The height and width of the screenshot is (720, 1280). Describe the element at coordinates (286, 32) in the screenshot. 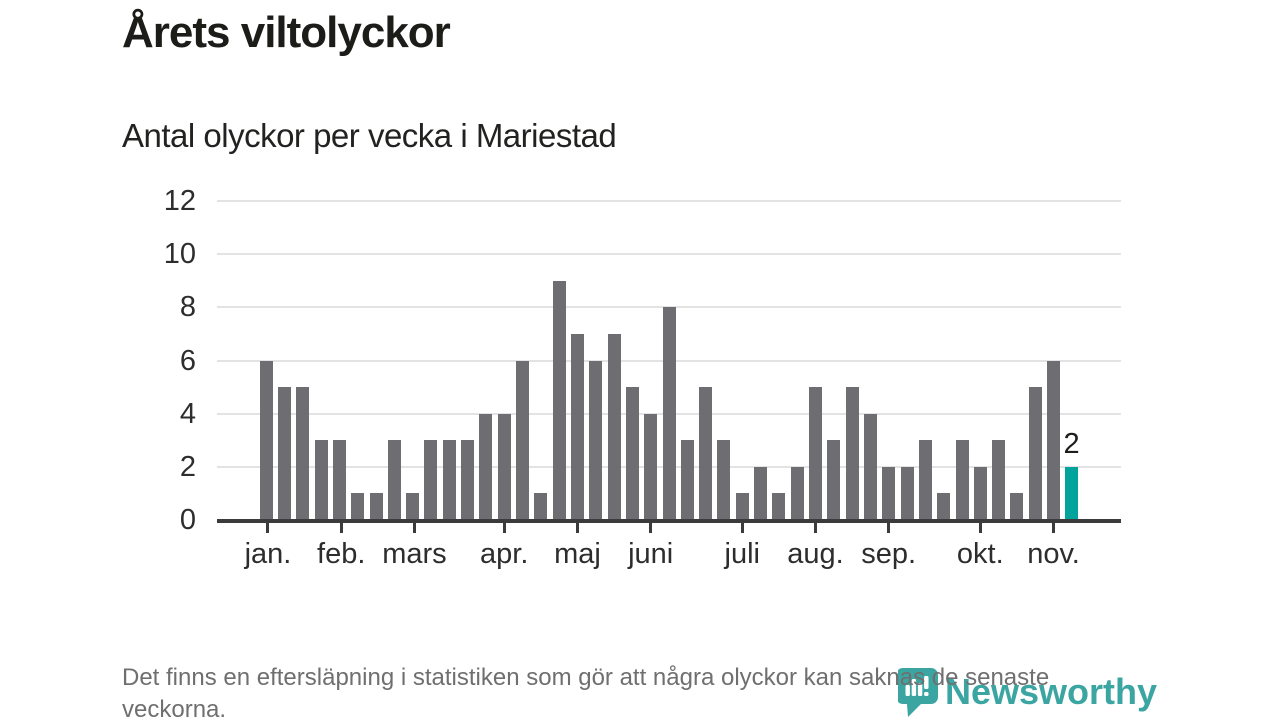

I see `page-title: Årets viltolyckor` at that location.